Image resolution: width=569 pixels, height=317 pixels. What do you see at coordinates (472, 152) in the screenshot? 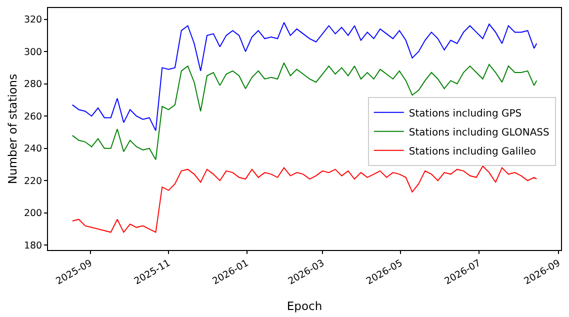
I see `legend-label: Stations including Galileo` at bounding box center [472, 152].